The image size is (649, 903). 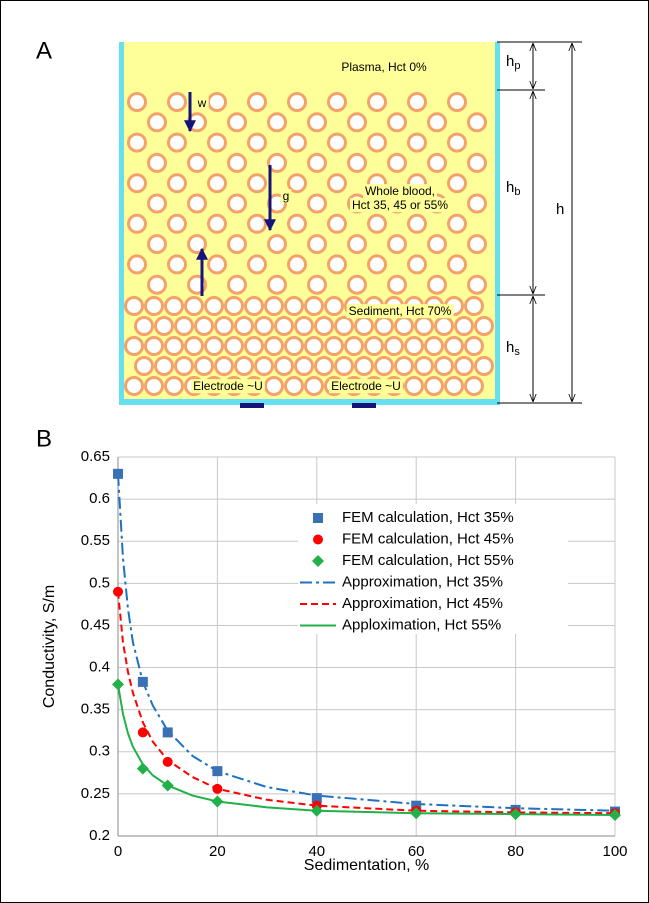 What do you see at coordinates (99, 835) in the screenshot?
I see `y-tick-label: 0.2` at bounding box center [99, 835].